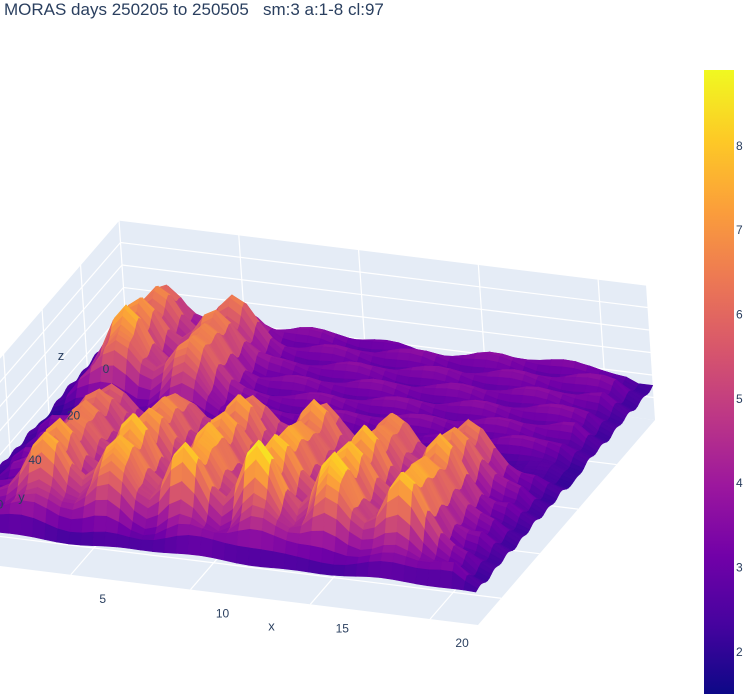  Describe the element at coordinates (35, 460) in the screenshot. I see `y-tick-label: 40` at that location.